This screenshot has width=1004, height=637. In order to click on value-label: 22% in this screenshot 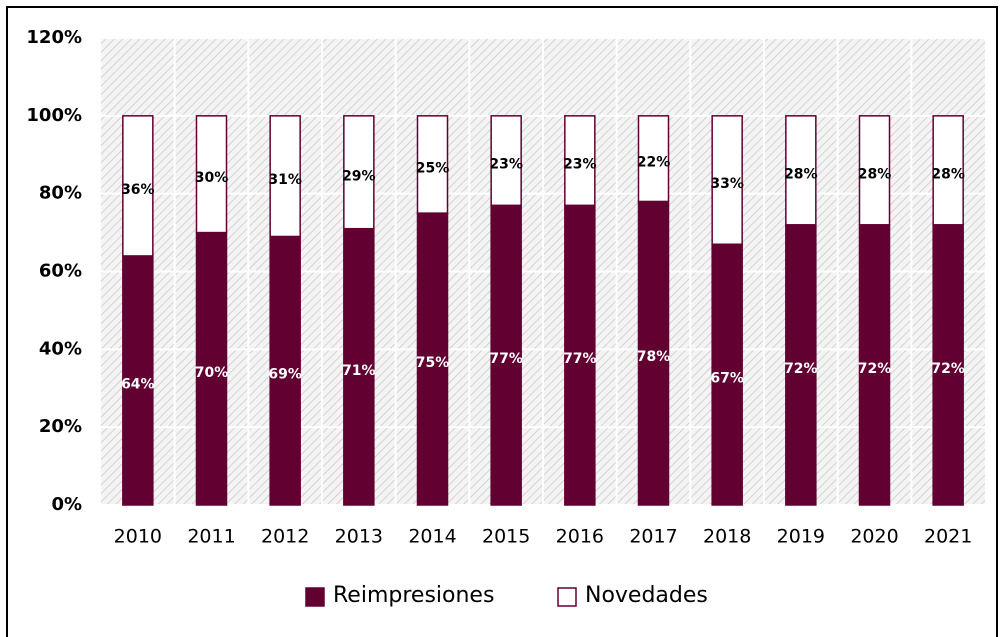, I will do `click(654, 163)`.